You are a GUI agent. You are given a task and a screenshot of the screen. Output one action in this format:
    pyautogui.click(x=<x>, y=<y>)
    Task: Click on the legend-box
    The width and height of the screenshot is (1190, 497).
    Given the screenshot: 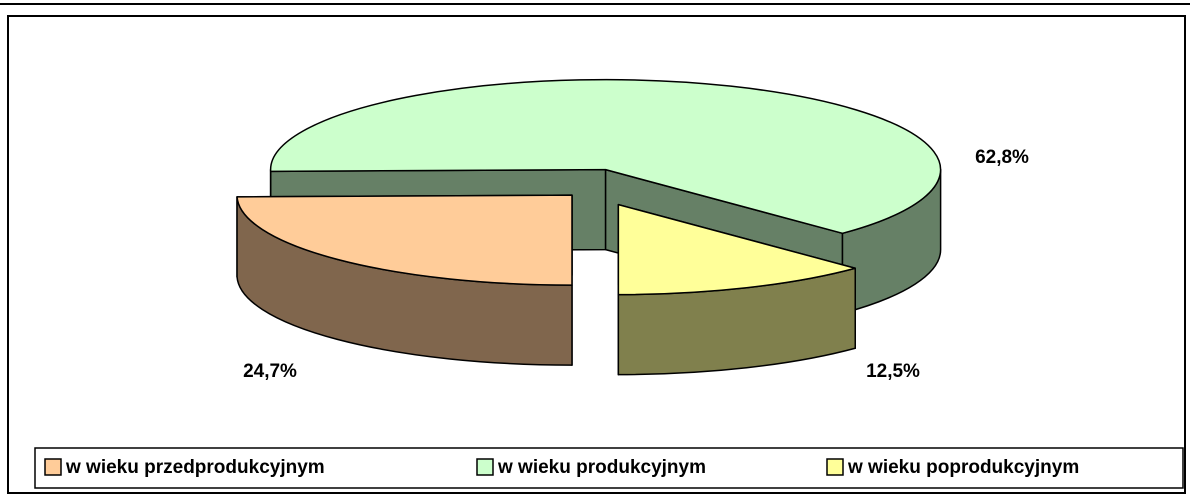 What is the action you would take?
    pyautogui.click(x=609, y=468)
    